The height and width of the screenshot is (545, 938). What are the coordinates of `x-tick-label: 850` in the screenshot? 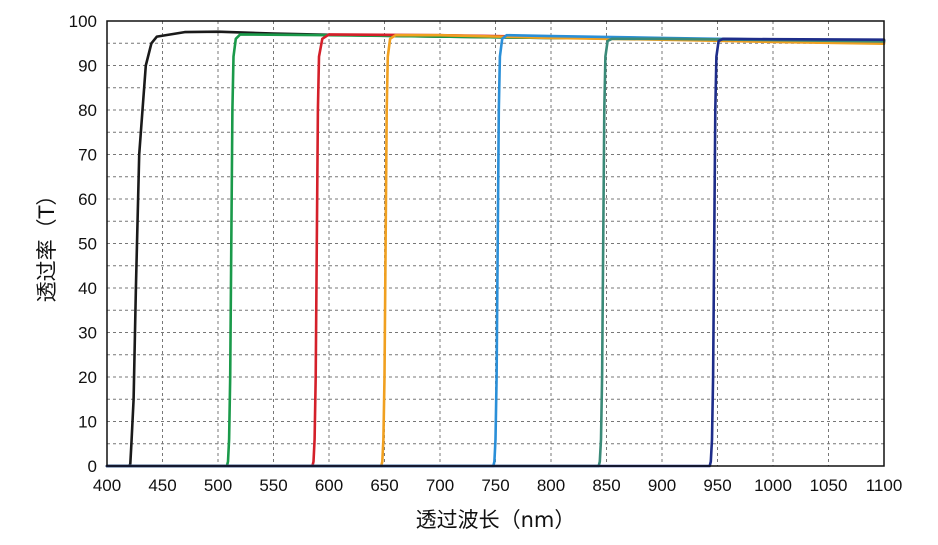 It's located at (606, 485).